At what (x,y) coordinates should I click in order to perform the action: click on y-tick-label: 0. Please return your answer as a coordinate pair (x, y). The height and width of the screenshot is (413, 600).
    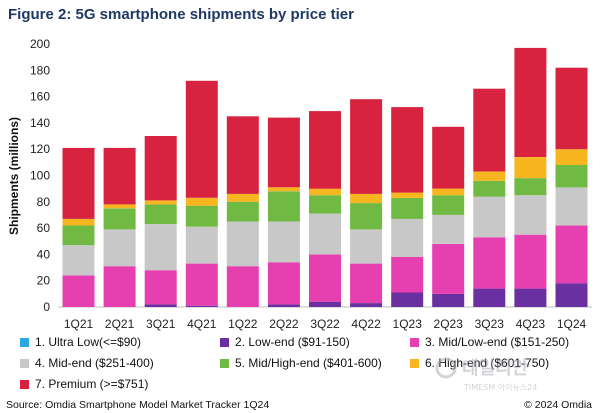
    Looking at the image, I should click on (46, 307).